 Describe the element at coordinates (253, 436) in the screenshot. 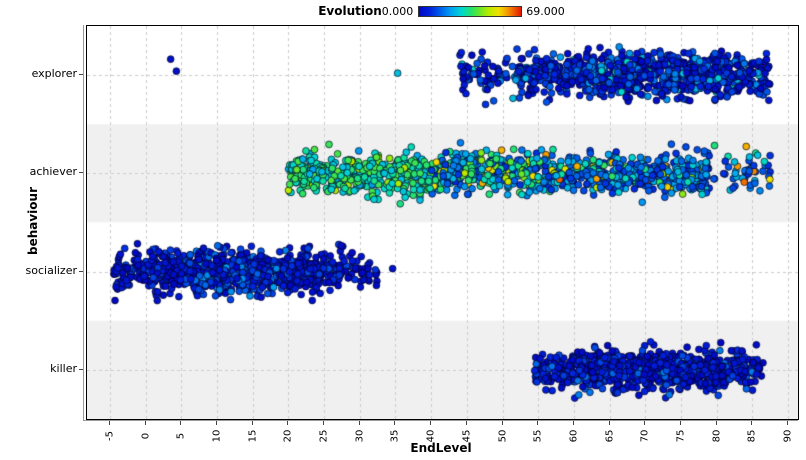

I see `x-tick-label-15: 15` at that location.